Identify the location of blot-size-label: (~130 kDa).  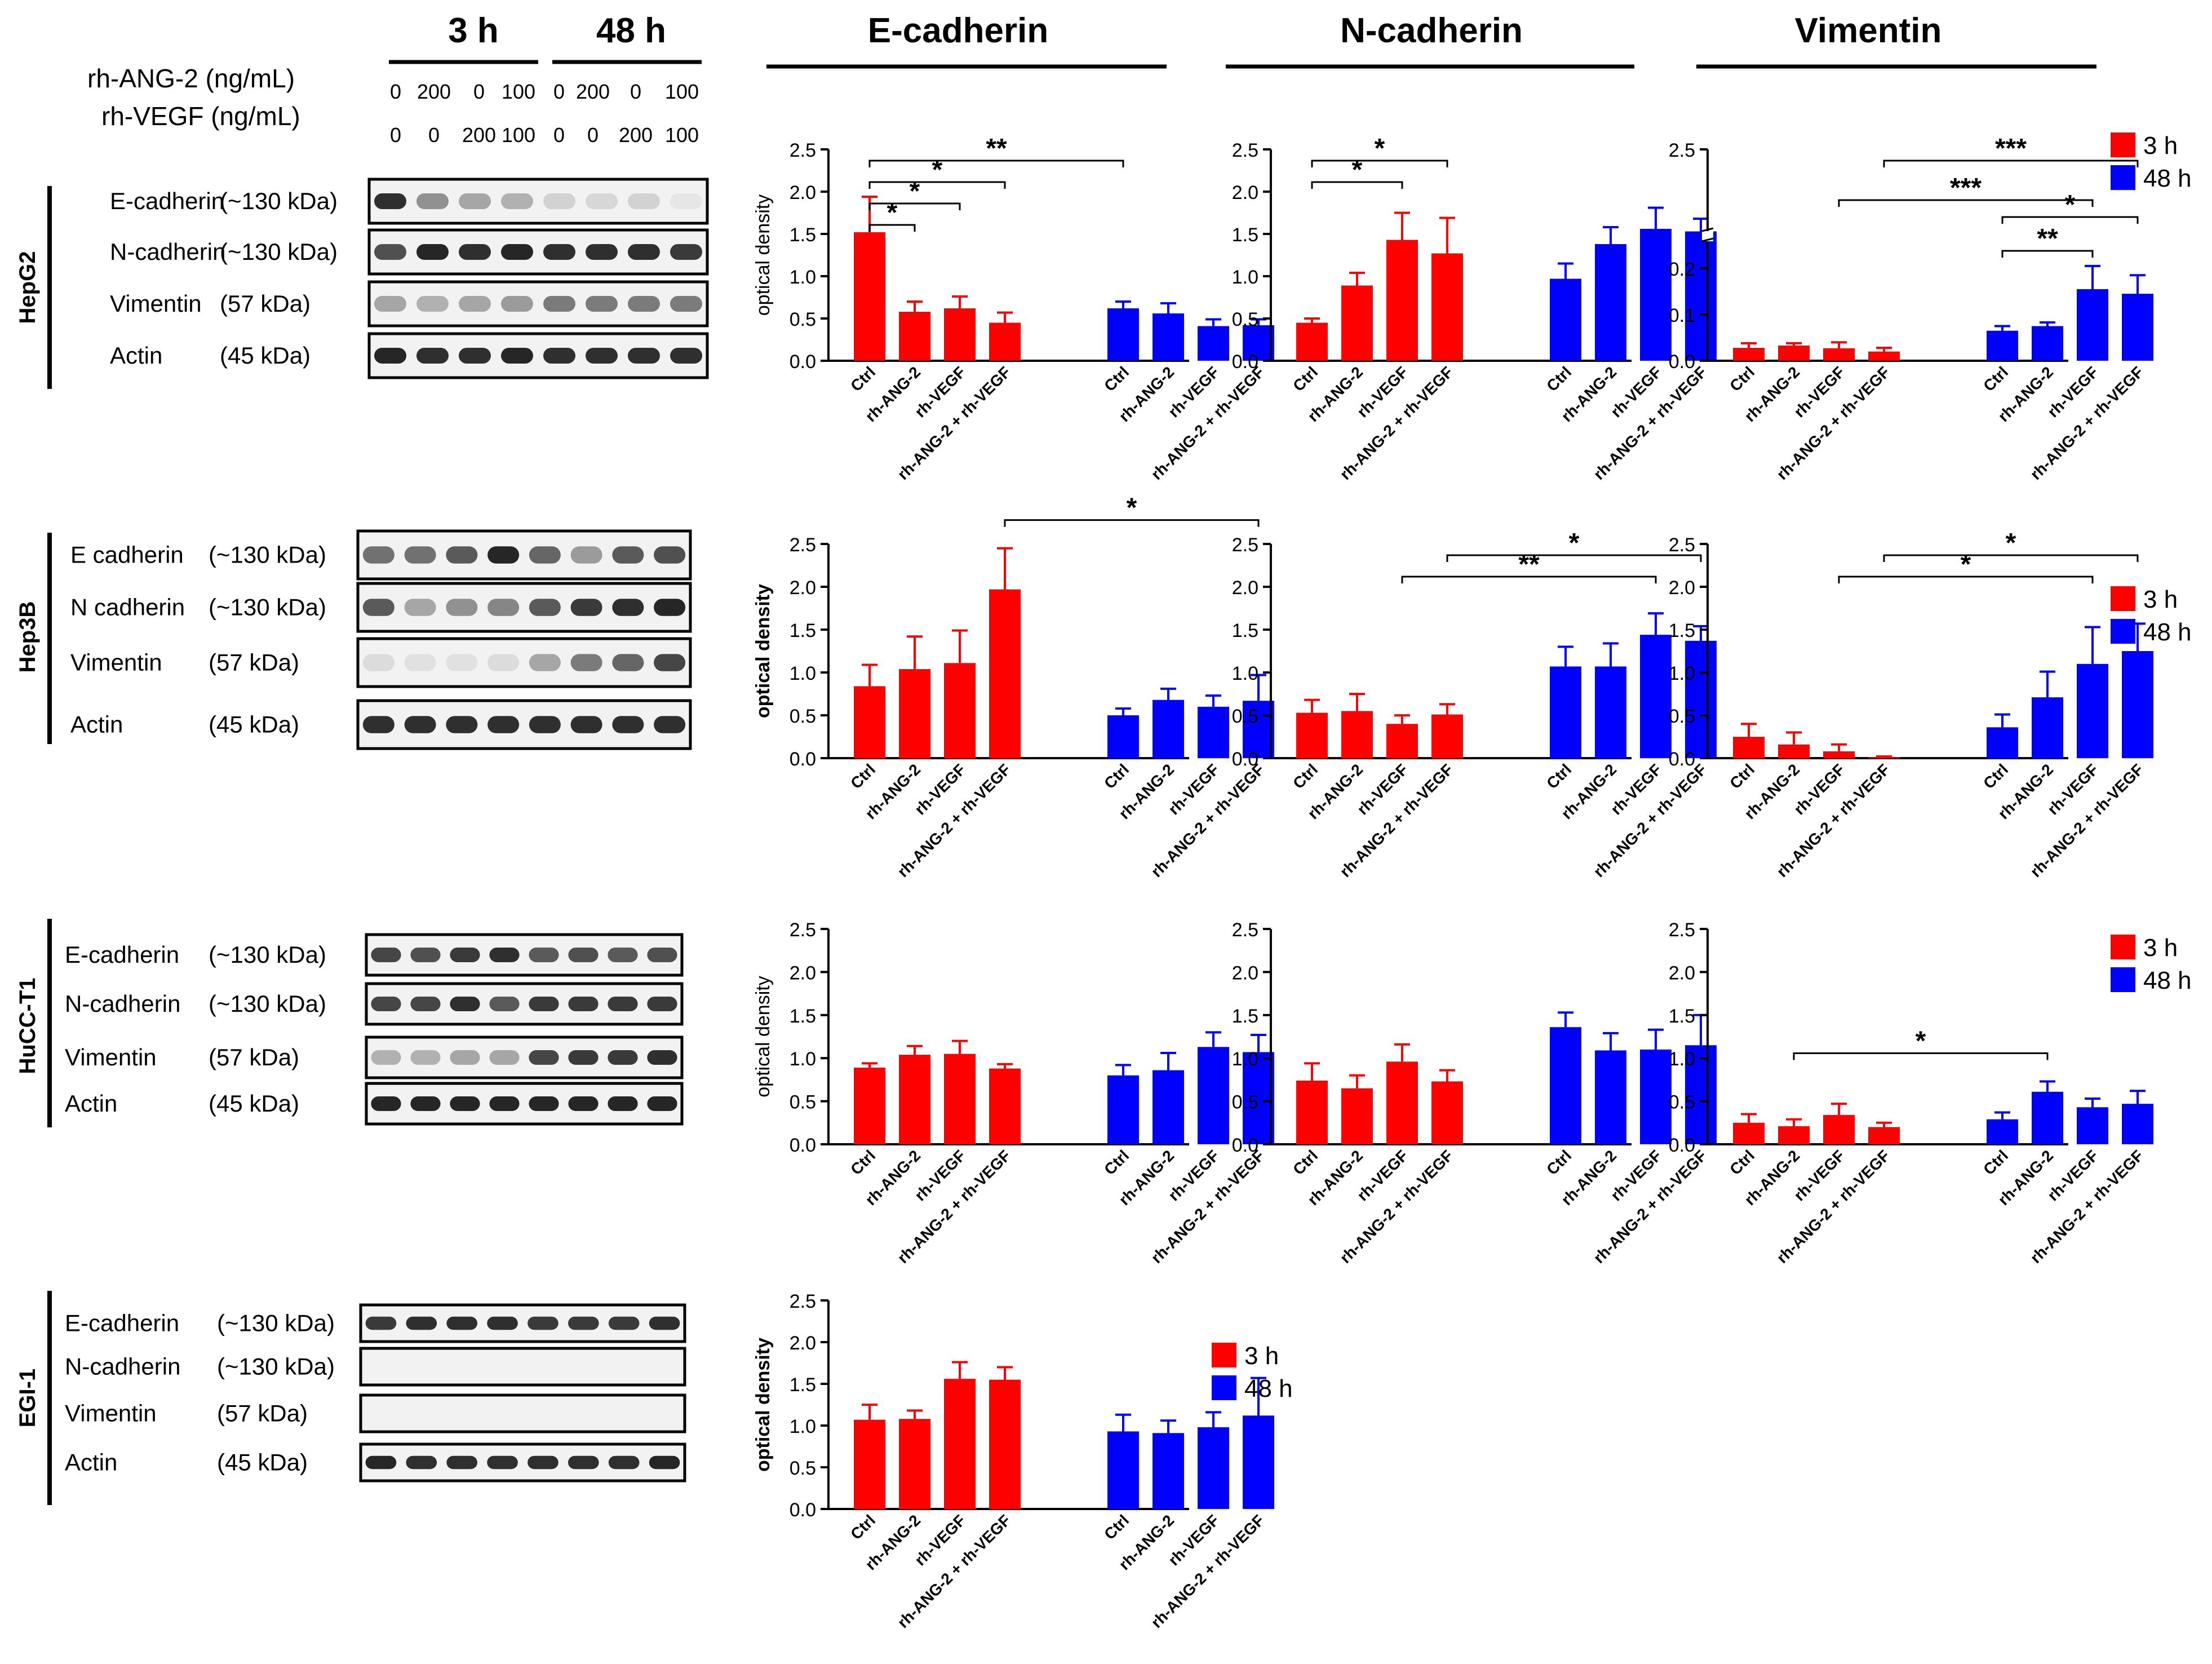
(276, 1366).